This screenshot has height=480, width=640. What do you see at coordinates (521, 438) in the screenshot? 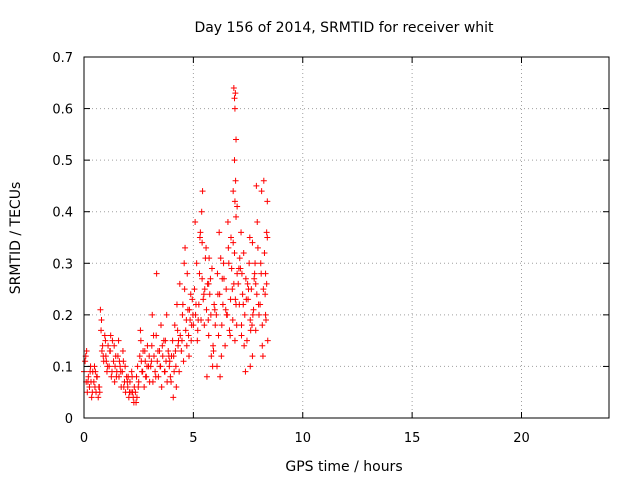
I see `x-tick-label: 20` at bounding box center [521, 438].